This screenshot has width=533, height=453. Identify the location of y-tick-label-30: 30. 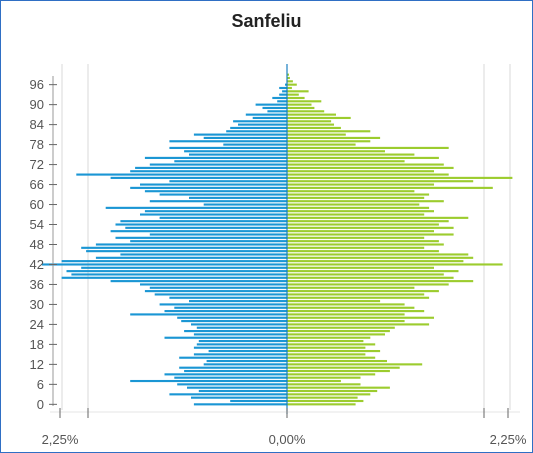
(37, 304).